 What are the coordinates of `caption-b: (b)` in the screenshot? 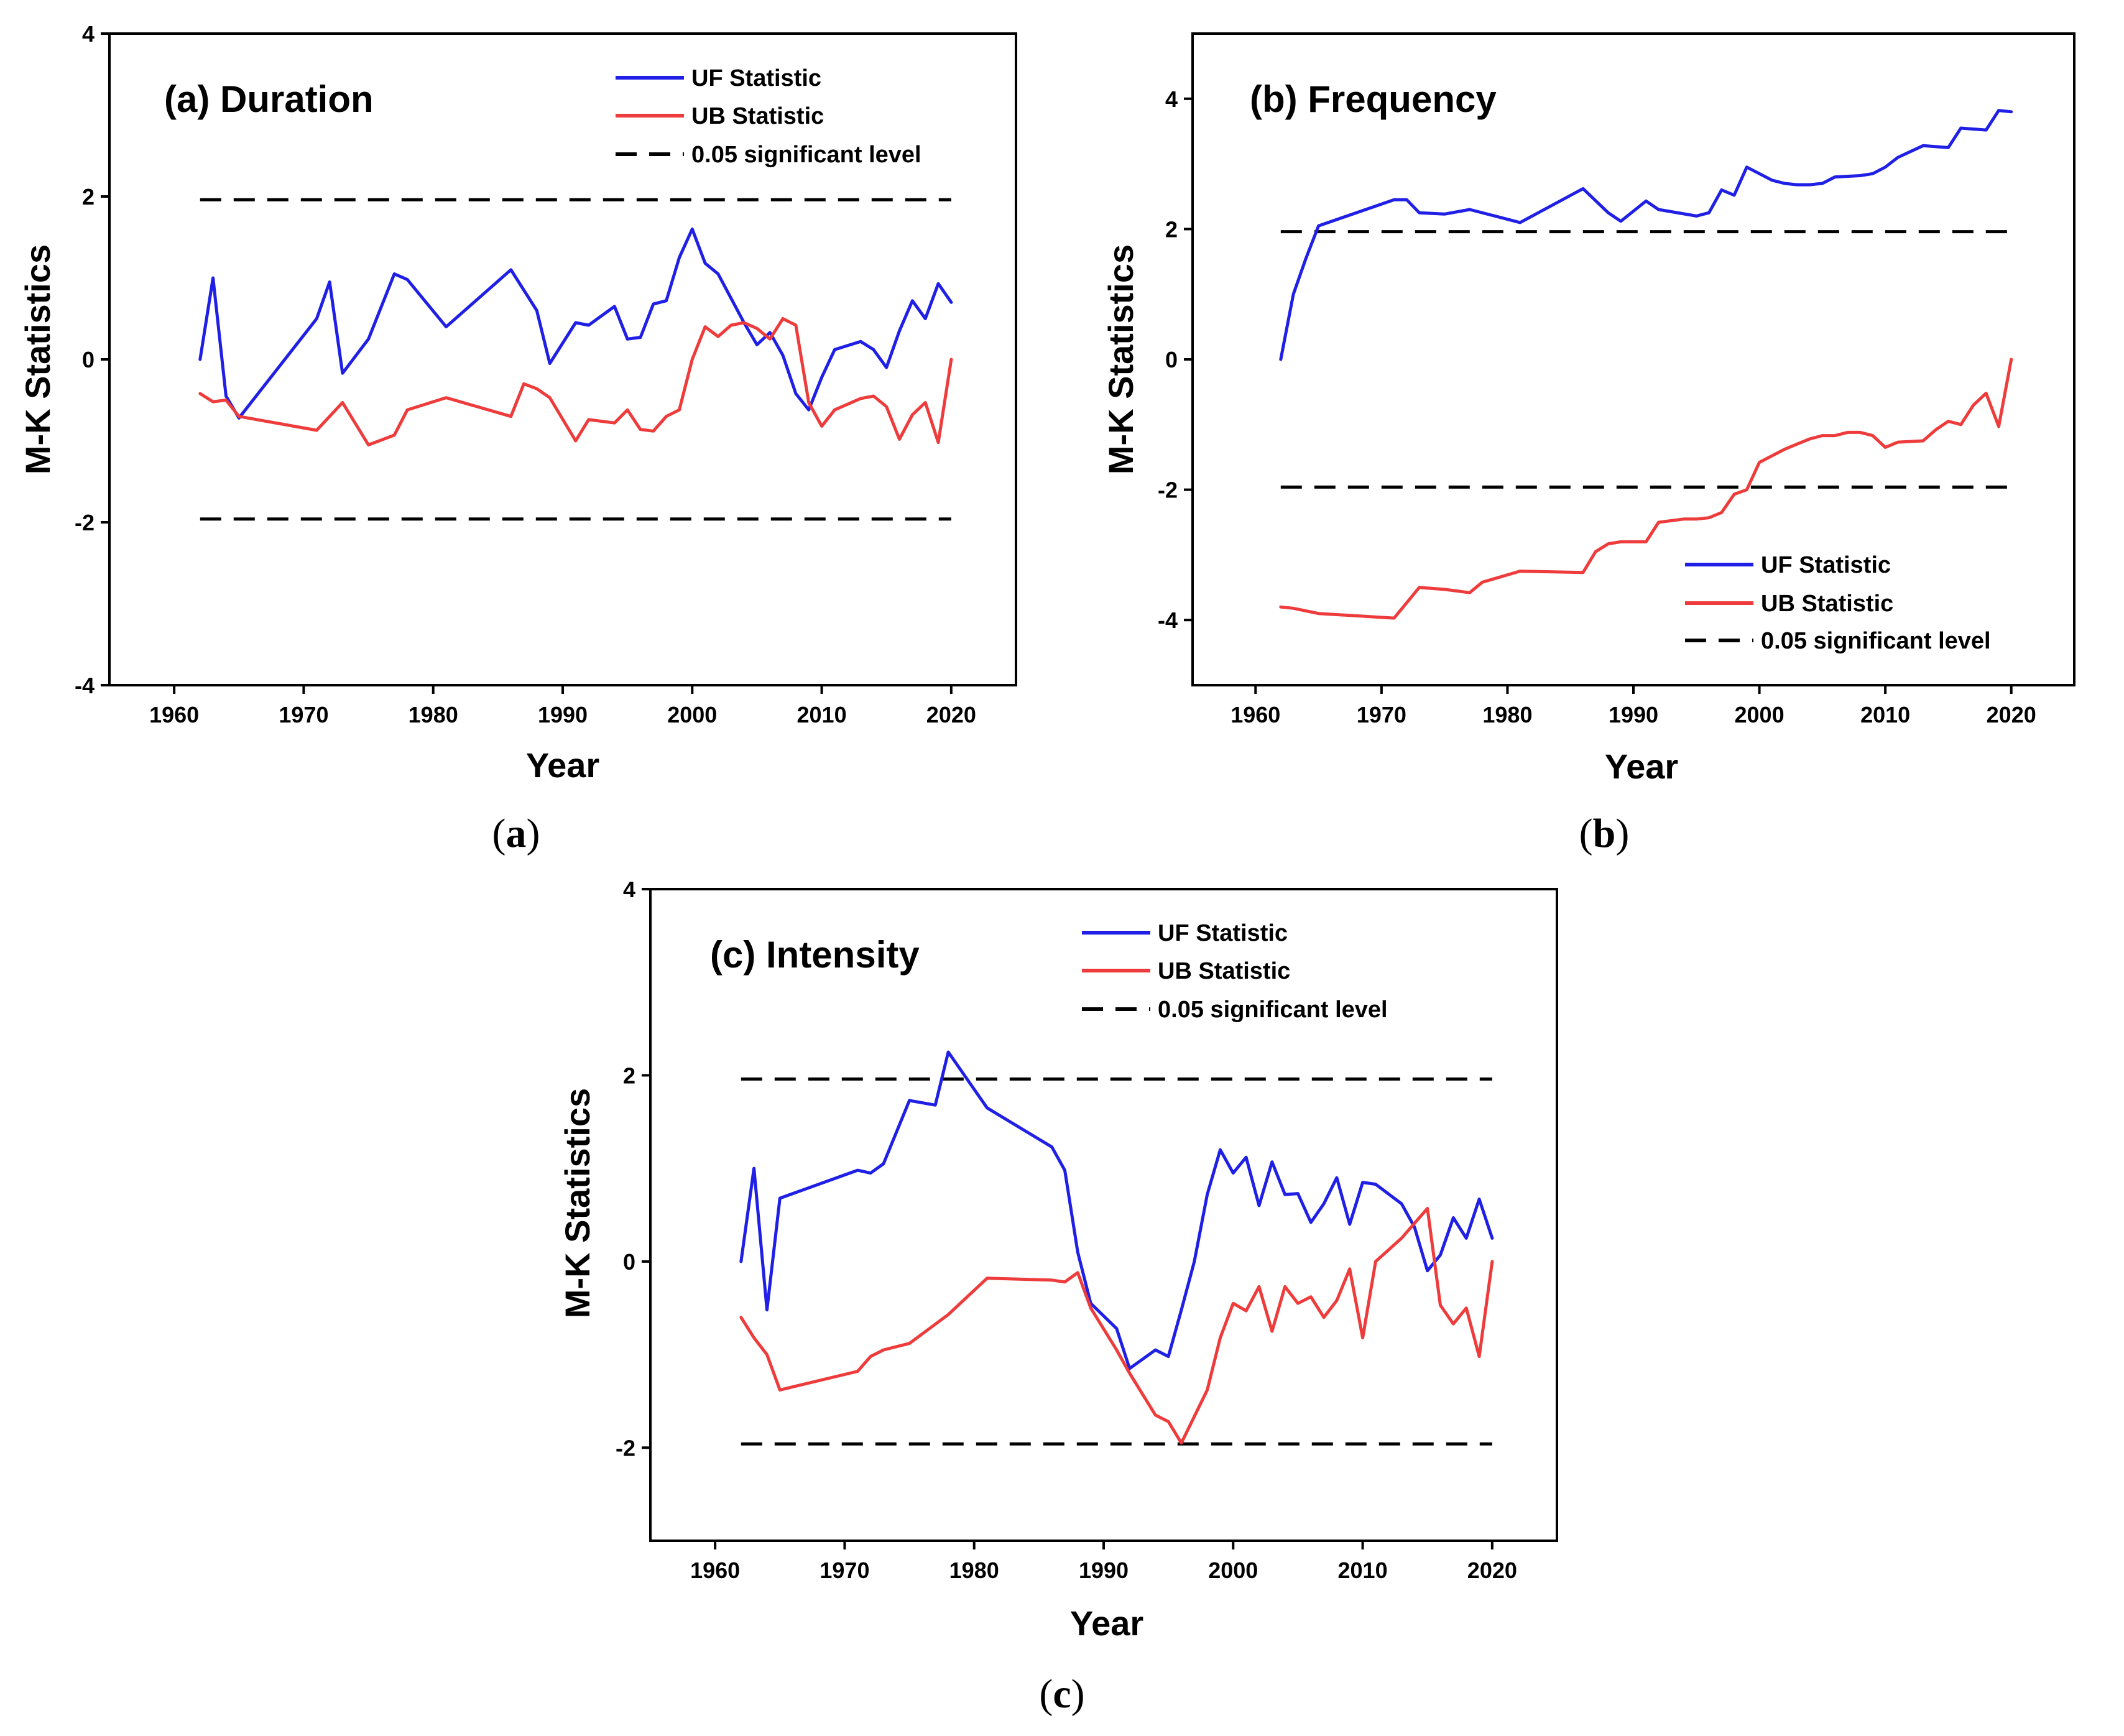 It's located at (1604, 833).